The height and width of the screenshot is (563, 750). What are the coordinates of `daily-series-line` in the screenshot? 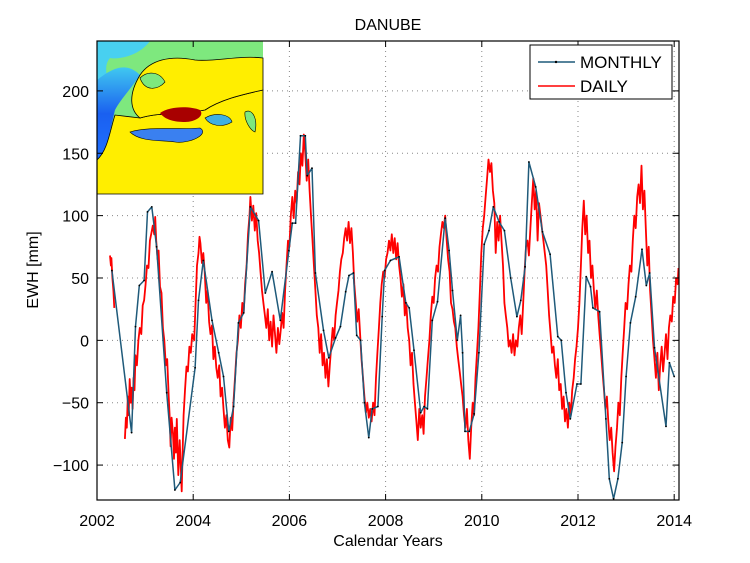 It's located at (112, 281).